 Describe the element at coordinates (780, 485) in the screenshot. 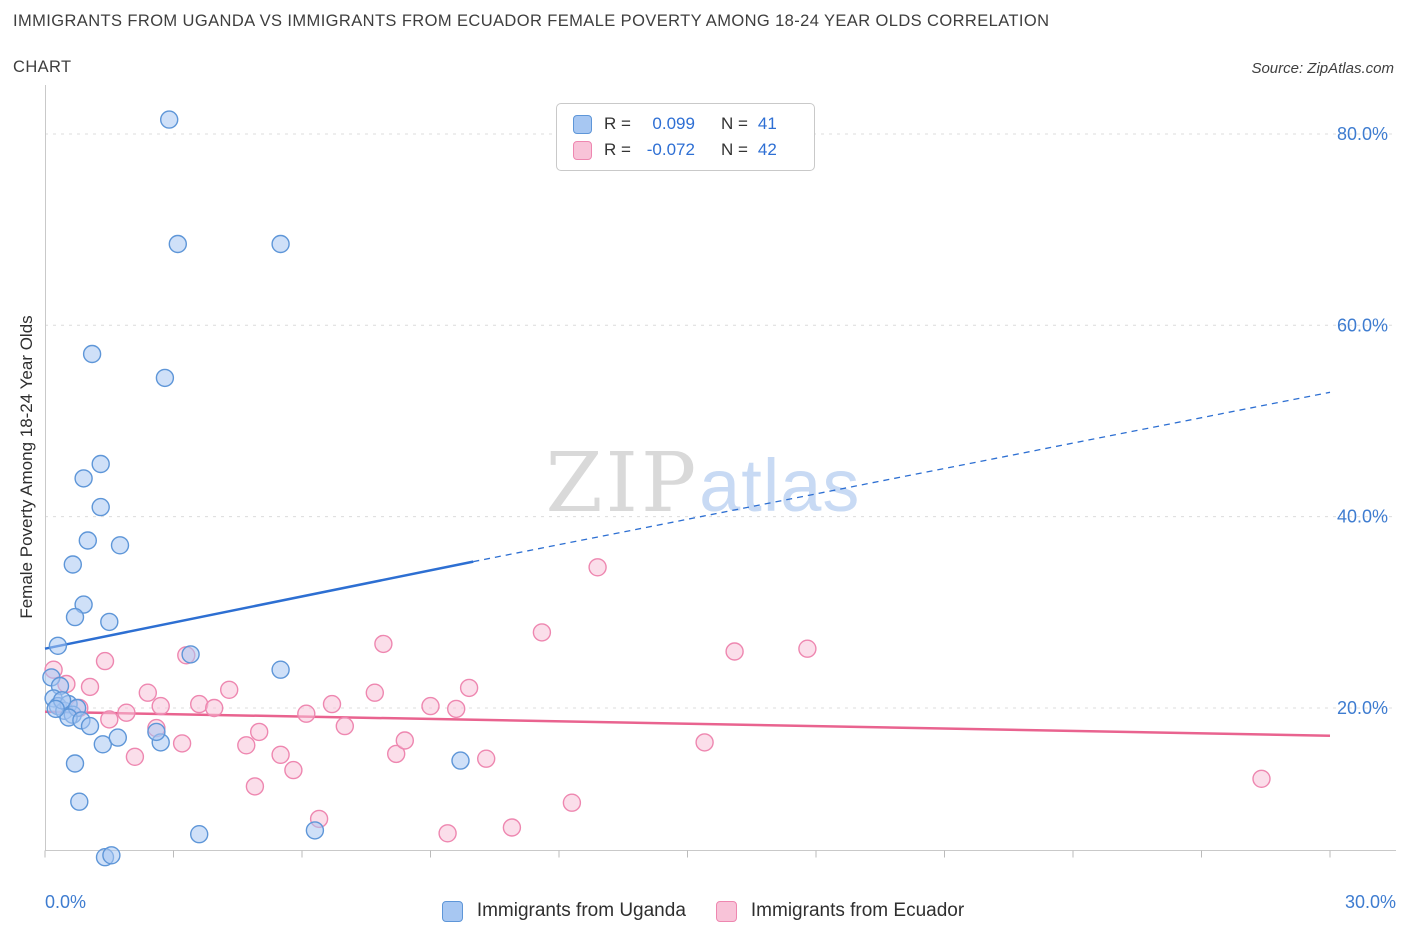

I see `watermark-atlas: atlas` at that location.